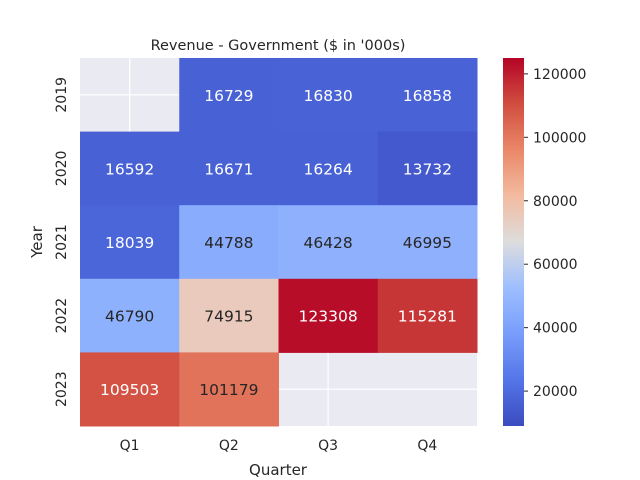  I want to click on cell-value-label: 13732, so click(427, 169).